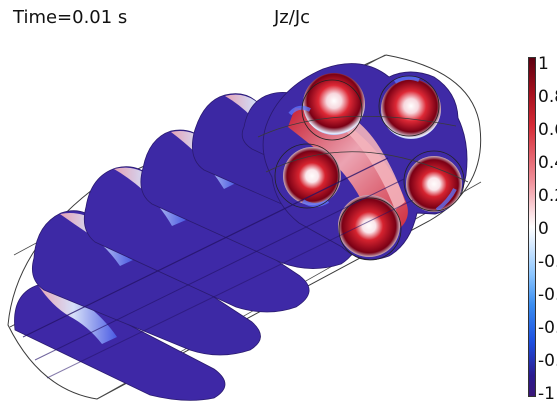 This screenshot has height=411, width=557. What do you see at coordinates (547, 361) in the screenshot?
I see `colorbar-tick-label: -0.8` at bounding box center [547, 361].